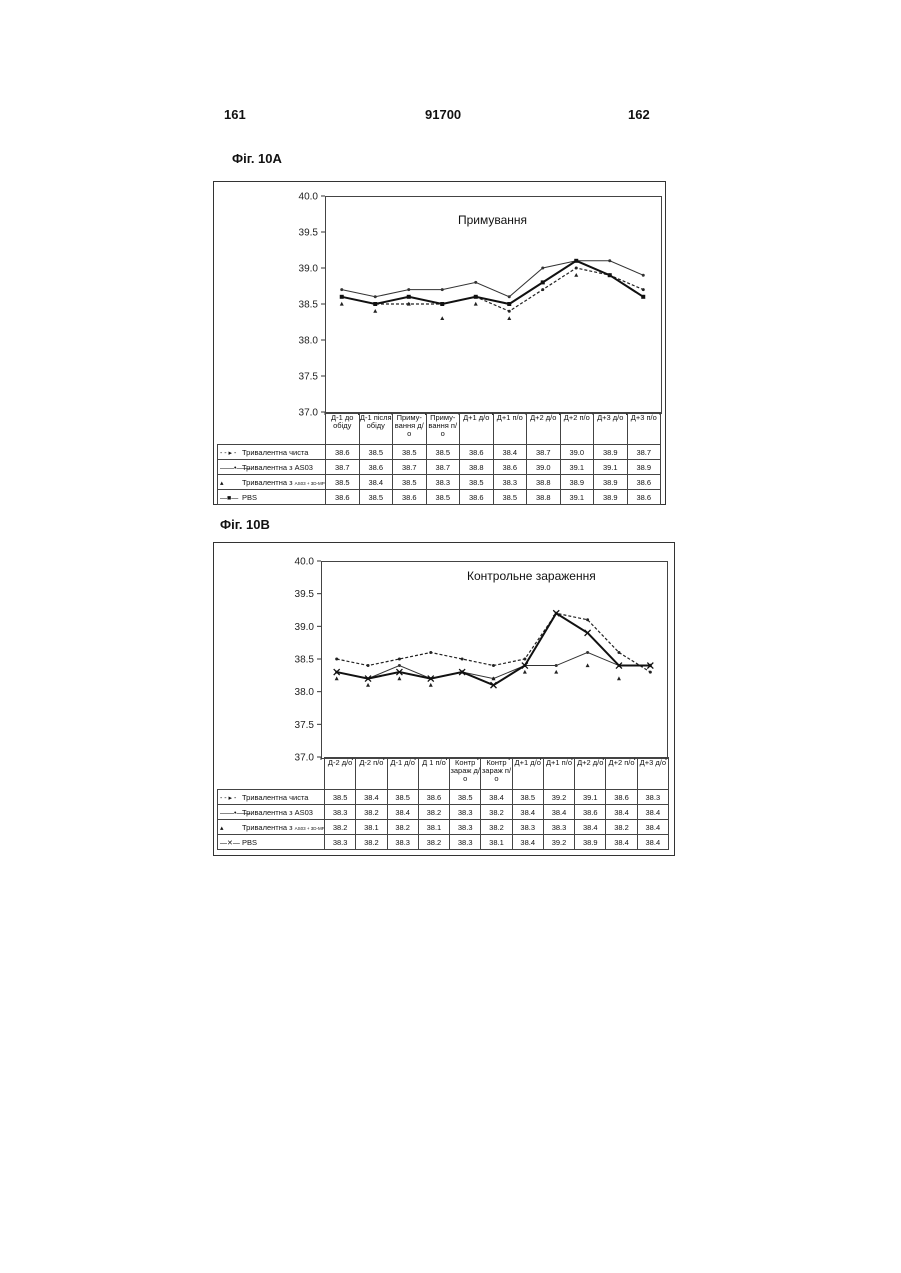  What do you see at coordinates (309, 233) in the screenshot?
I see `y-tick-label: 39.5` at bounding box center [309, 233].